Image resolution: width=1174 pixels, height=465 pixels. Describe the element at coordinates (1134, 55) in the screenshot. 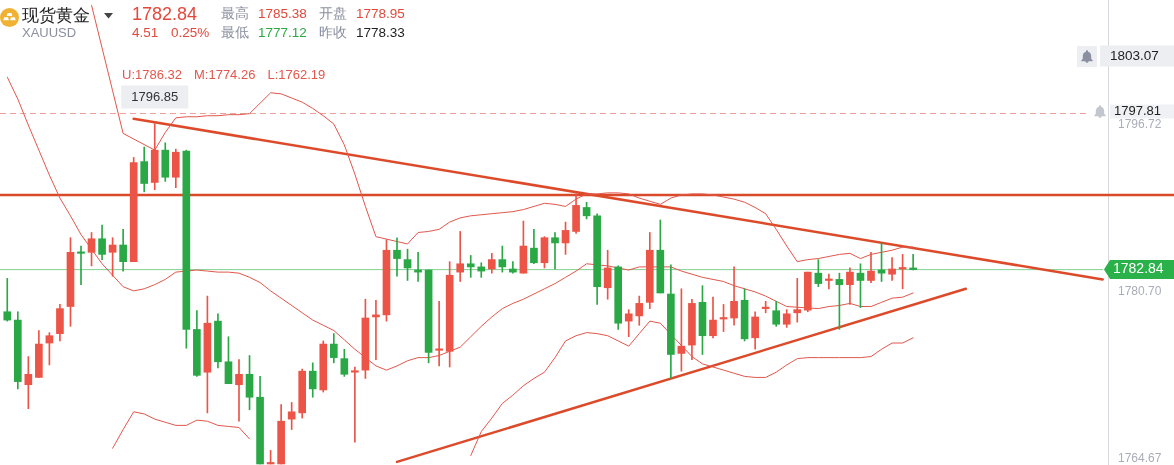

I see `text: 1803.07` at that location.